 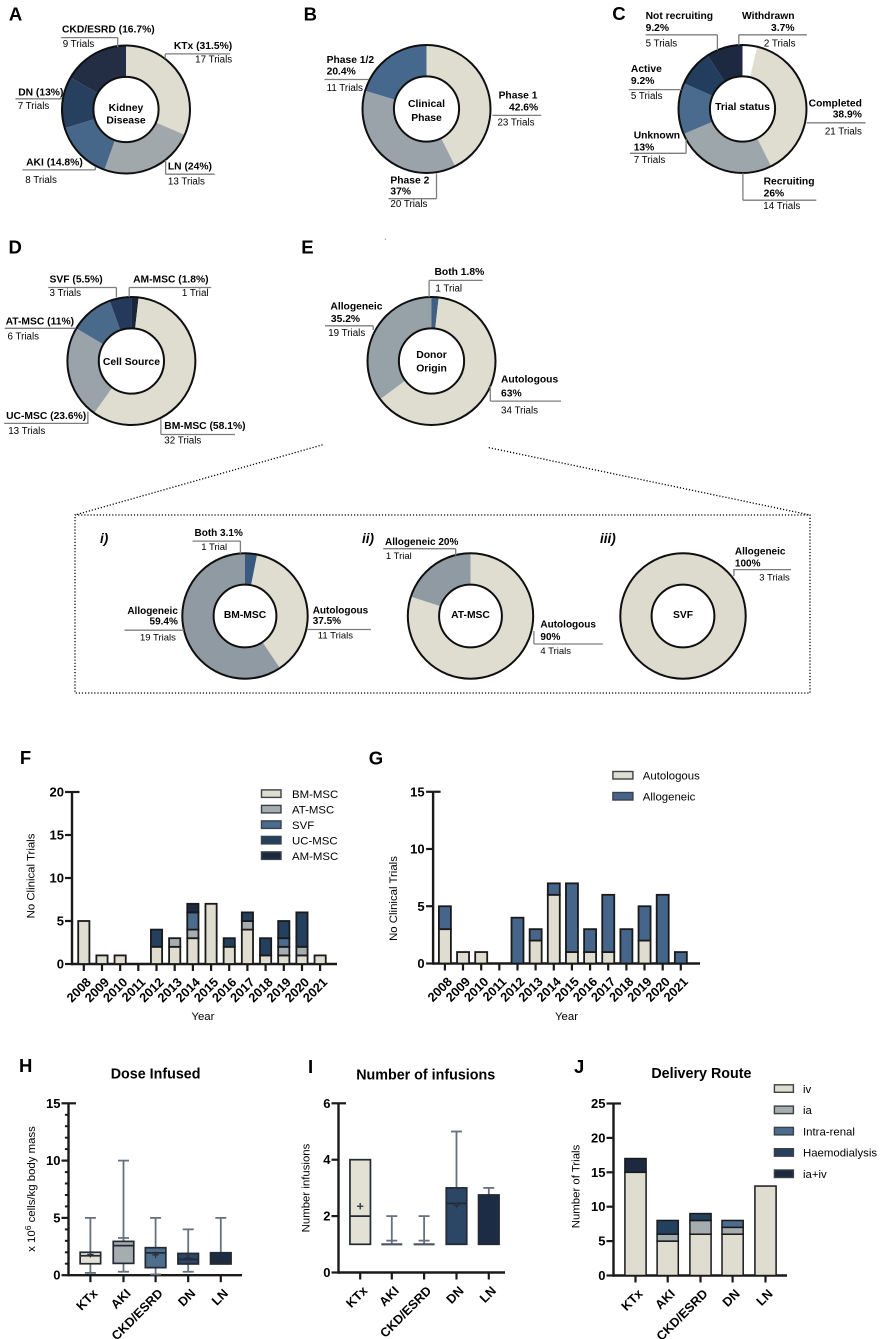 What do you see at coordinates (104, 538) in the screenshot?
I see `svg-text: i)` at bounding box center [104, 538].